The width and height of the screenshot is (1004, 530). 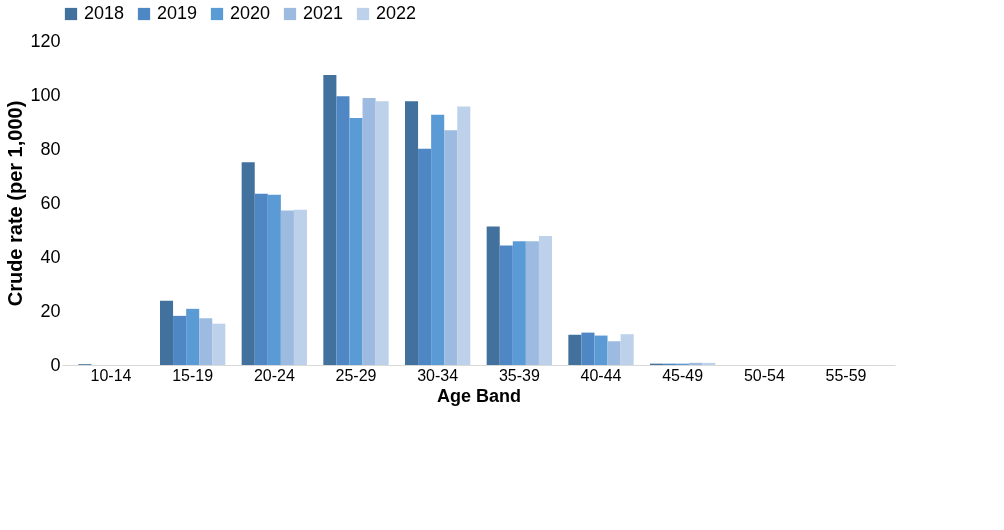 I want to click on legend-label: 2018, so click(x=104, y=13).